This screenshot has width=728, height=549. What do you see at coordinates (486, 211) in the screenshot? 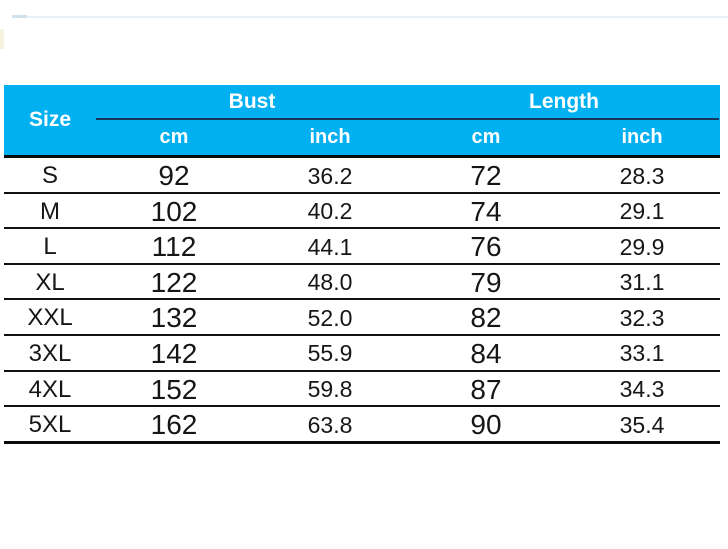
I see `cell-length-cm: 74` at bounding box center [486, 211].